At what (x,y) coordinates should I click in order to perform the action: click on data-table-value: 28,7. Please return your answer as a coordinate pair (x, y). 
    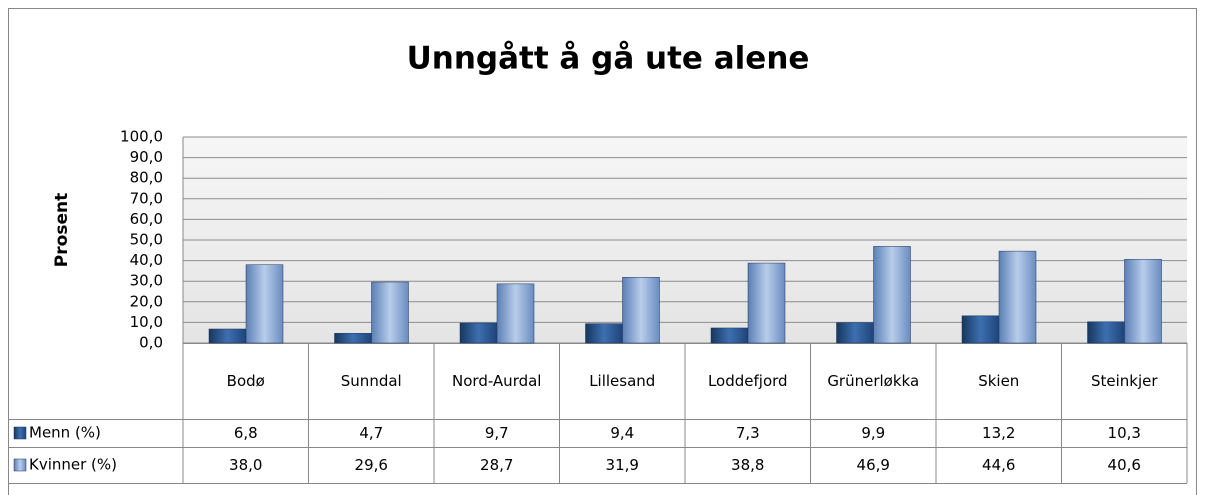
    Looking at the image, I should click on (497, 465).